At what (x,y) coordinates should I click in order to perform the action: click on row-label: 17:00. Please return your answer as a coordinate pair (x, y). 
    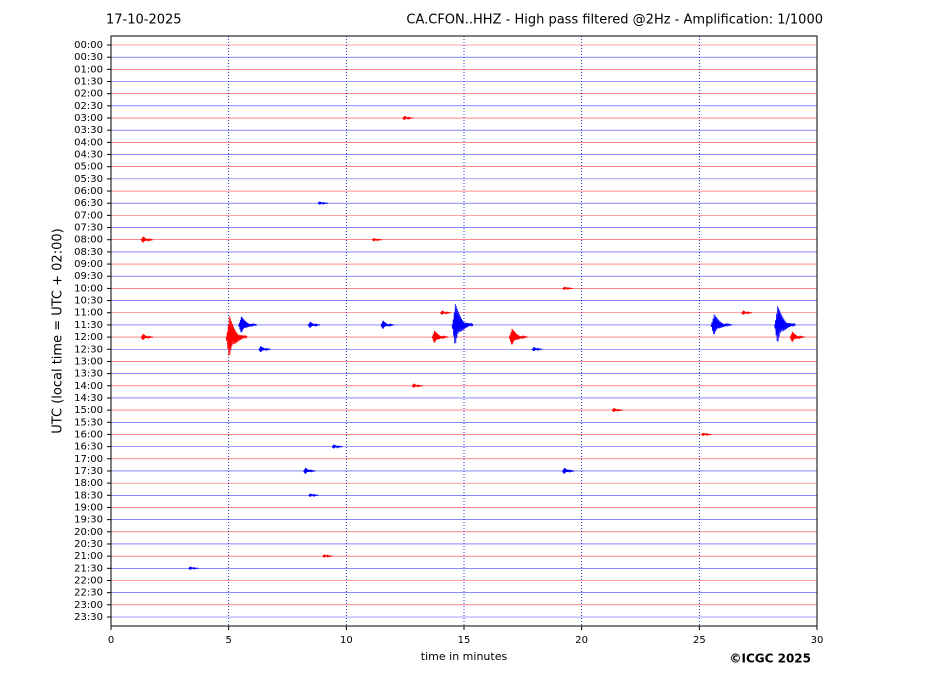
    Looking at the image, I should click on (88, 459).